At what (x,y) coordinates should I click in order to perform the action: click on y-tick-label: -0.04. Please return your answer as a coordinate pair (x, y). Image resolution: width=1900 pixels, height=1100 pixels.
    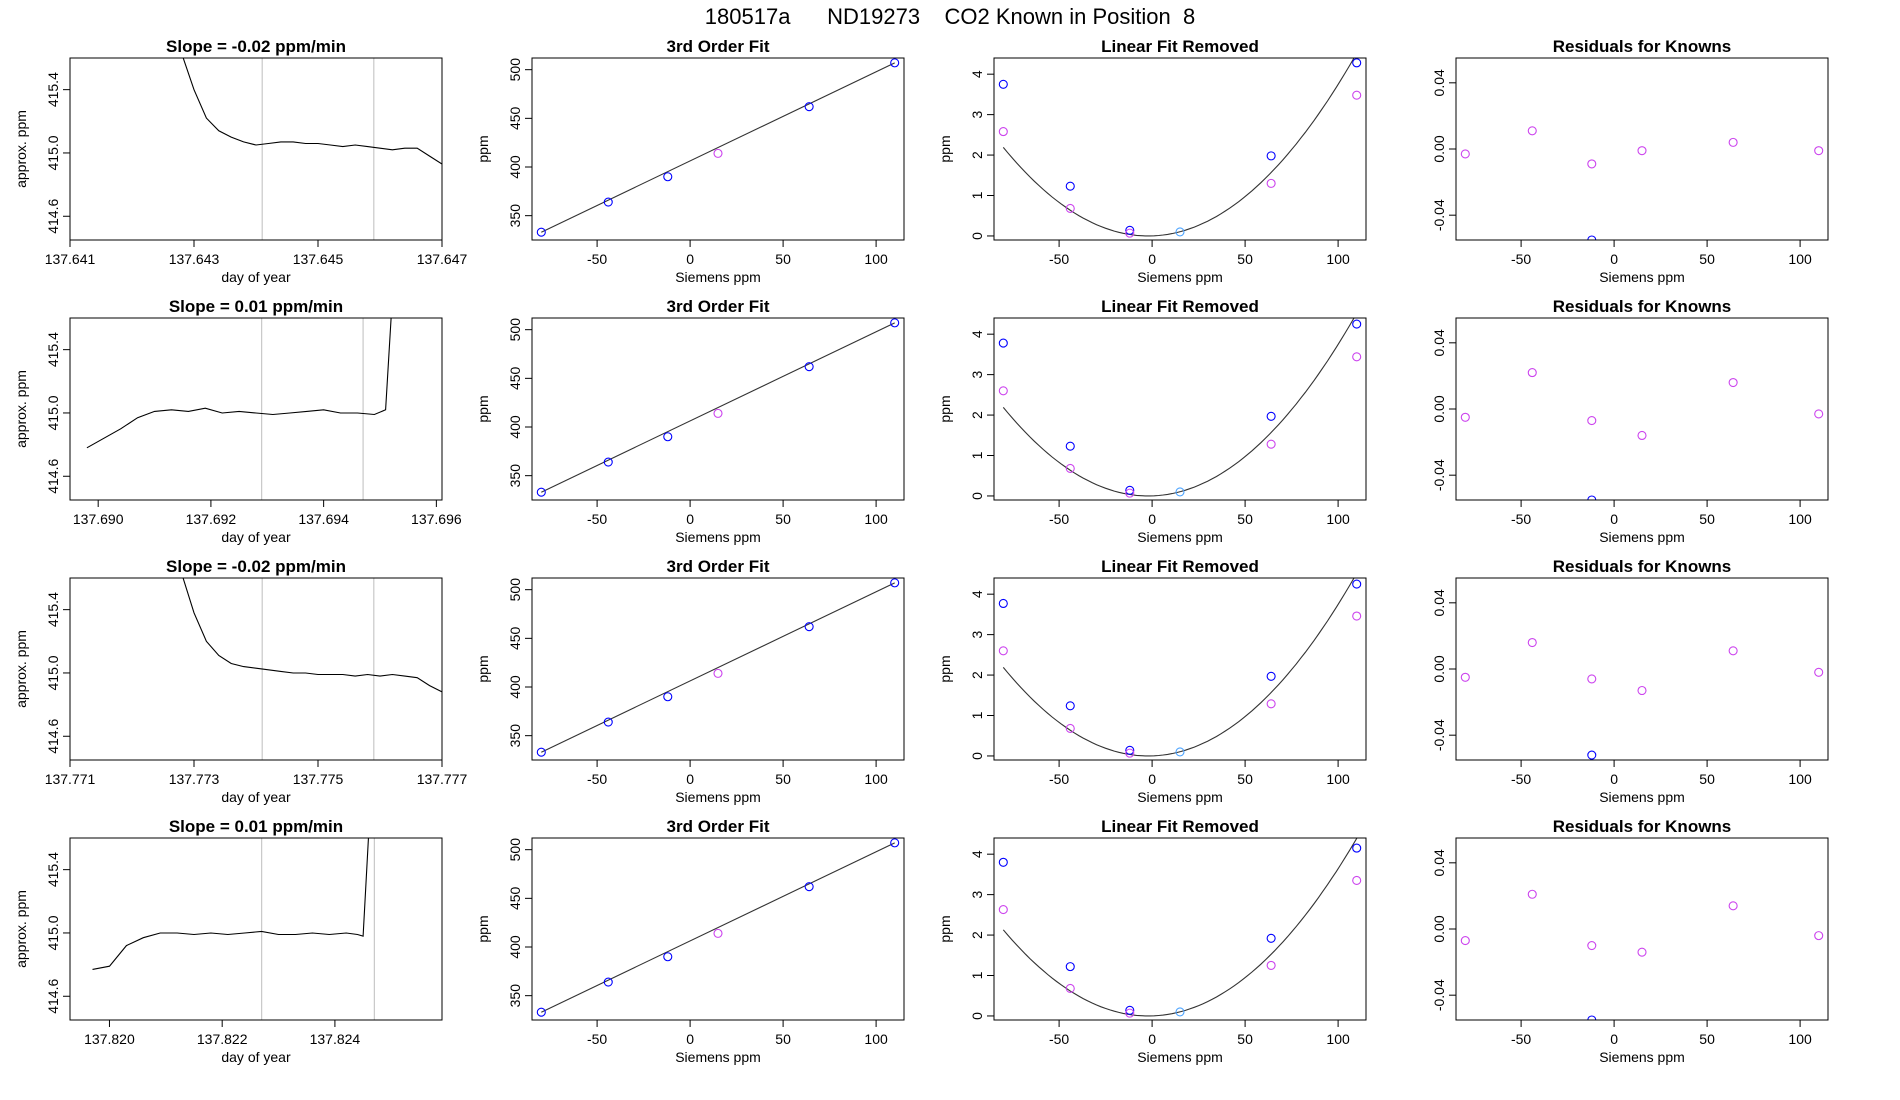
    Looking at the image, I should click on (1439, 475).